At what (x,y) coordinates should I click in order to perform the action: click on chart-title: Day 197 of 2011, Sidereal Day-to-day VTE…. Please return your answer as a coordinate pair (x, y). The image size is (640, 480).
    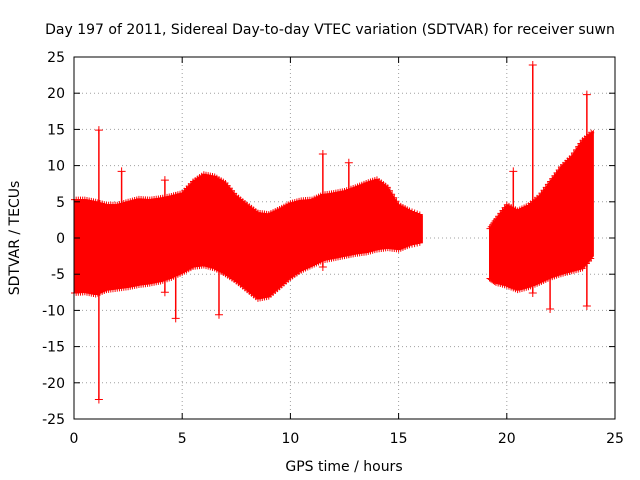
    Looking at the image, I should click on (330, 30).